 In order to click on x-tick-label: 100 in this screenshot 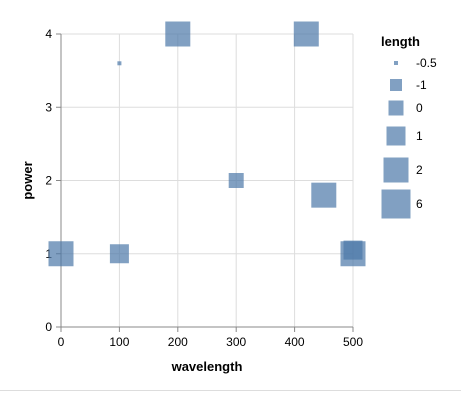, I will do `click(119, 342)`.